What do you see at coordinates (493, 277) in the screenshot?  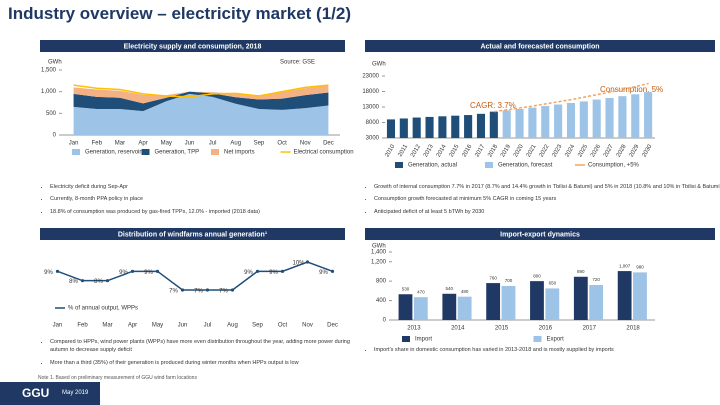 I see `data-label: 760` at bounding box center [493, 277].